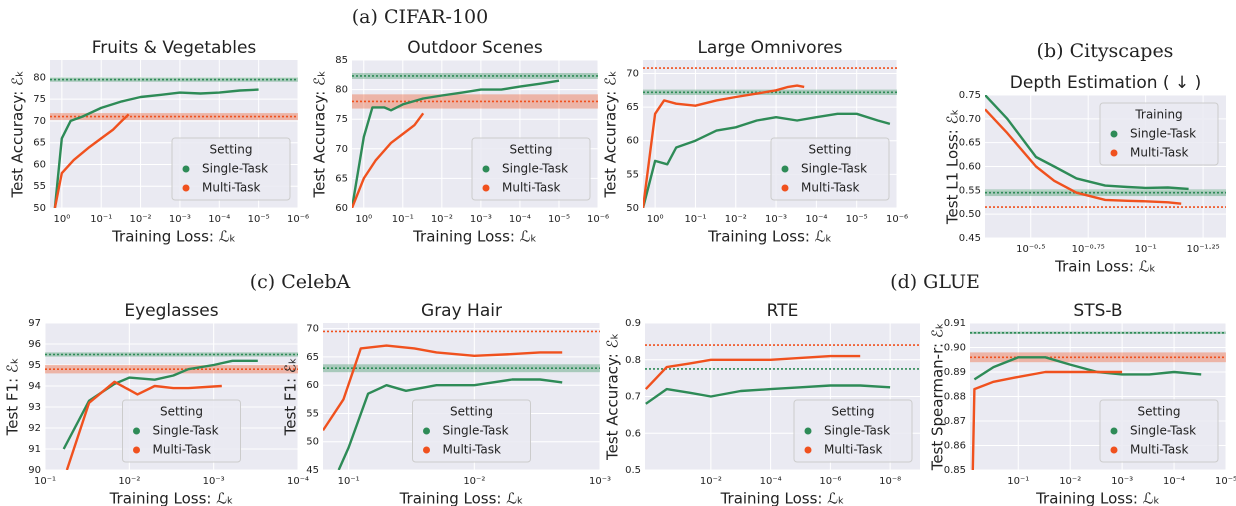  I want to click on y-tick-label: 0.55, so click(970, 190).